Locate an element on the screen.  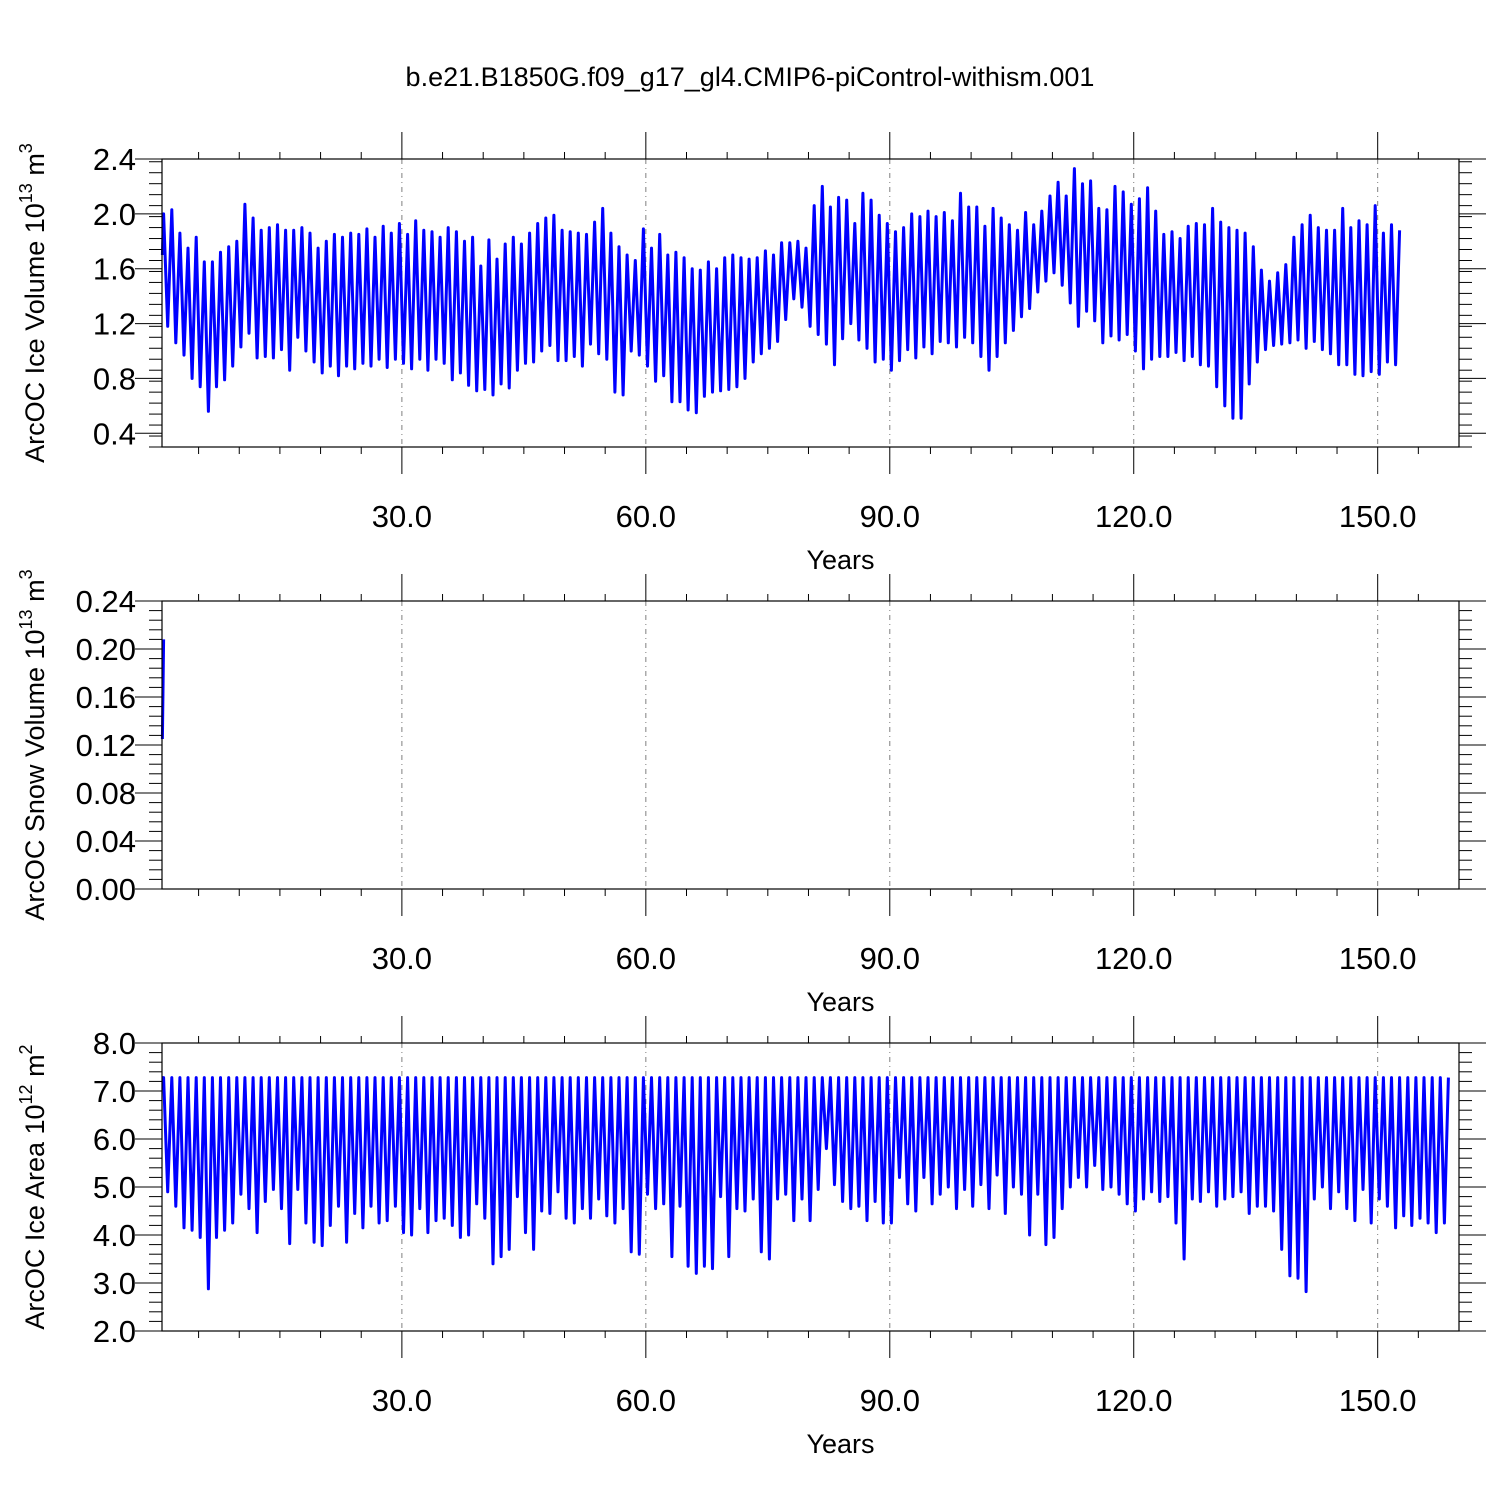
ice-area-series-line is located at coordinates (806, 1185).